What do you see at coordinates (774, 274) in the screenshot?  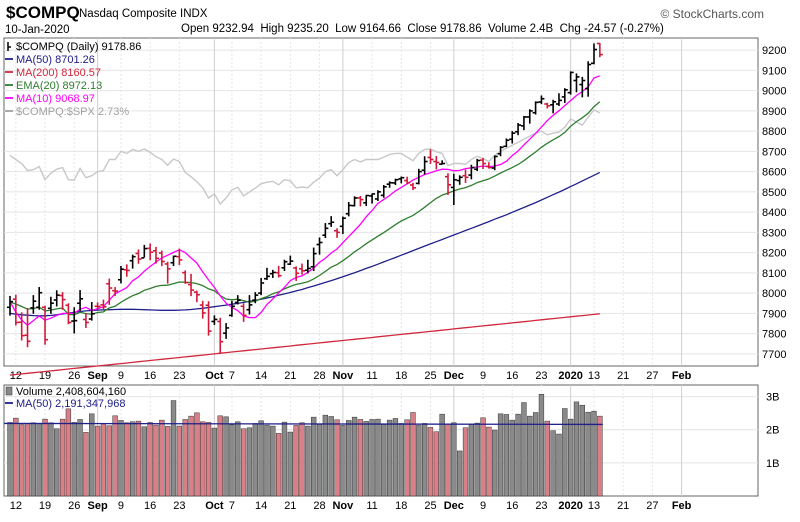 I see `price-tick-label: 8100` at bounding box center [774, 274].